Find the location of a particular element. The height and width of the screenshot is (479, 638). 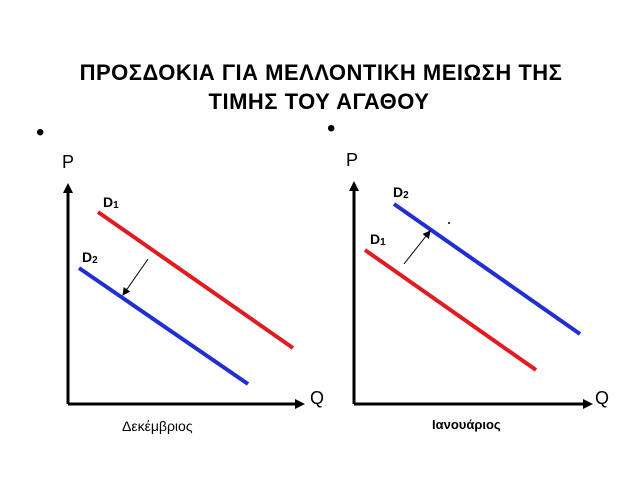

right-label-d2: D2 is located at coordinates (401, 192).